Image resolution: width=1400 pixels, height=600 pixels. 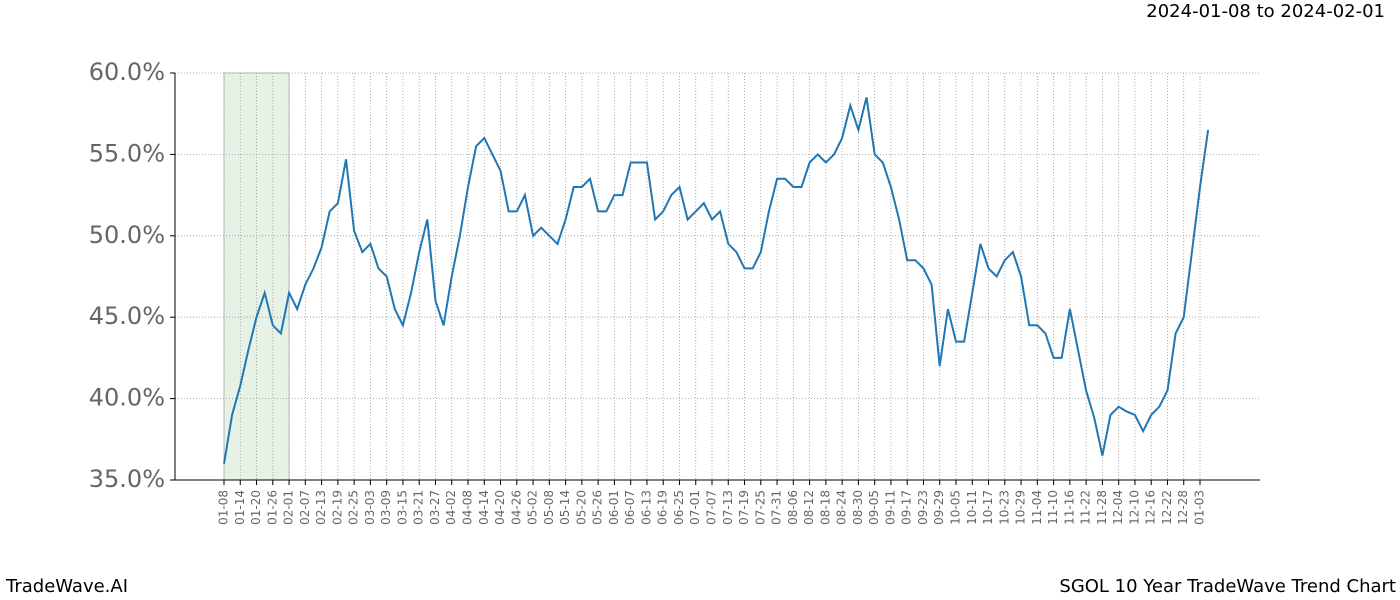 What do you see at coordinates (1227, 586) in the screenshot?
I see `caption: SGOL 10 Year TradeWave Trend Chart` at bounding box center [1227, 586].